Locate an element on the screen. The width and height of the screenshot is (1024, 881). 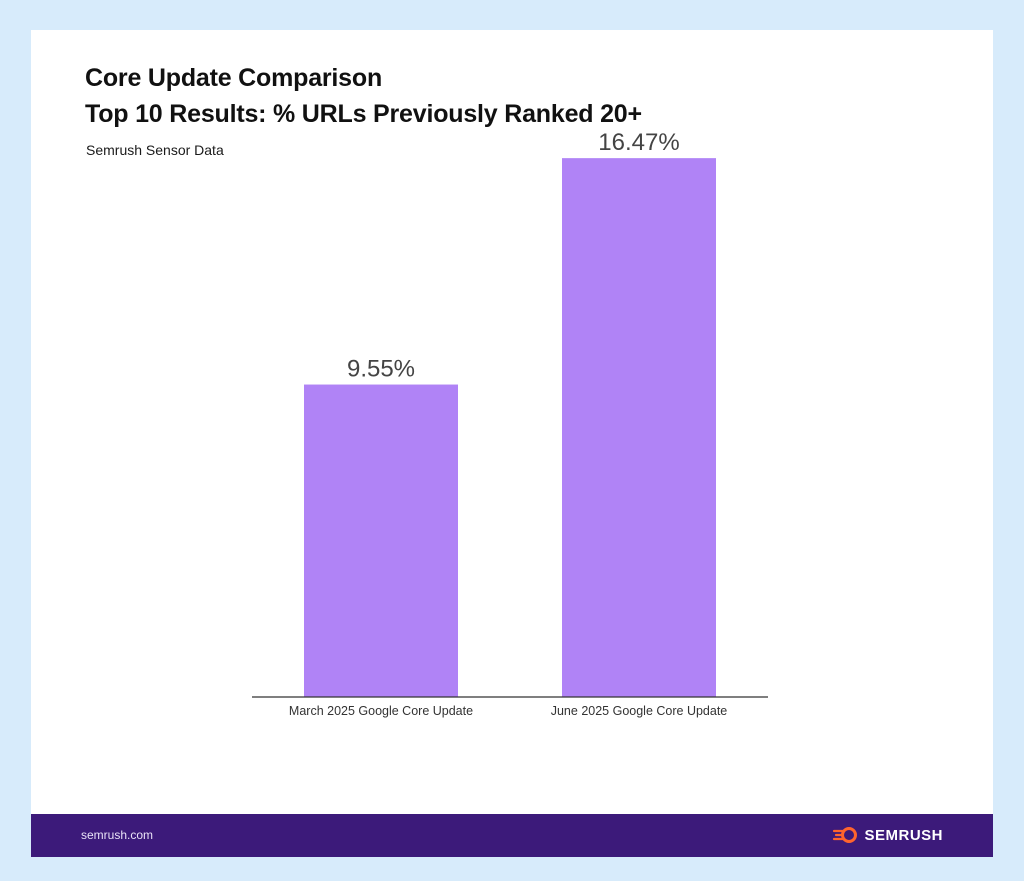
footer-site-link: semrush.com is located at coordinates (117, 835).